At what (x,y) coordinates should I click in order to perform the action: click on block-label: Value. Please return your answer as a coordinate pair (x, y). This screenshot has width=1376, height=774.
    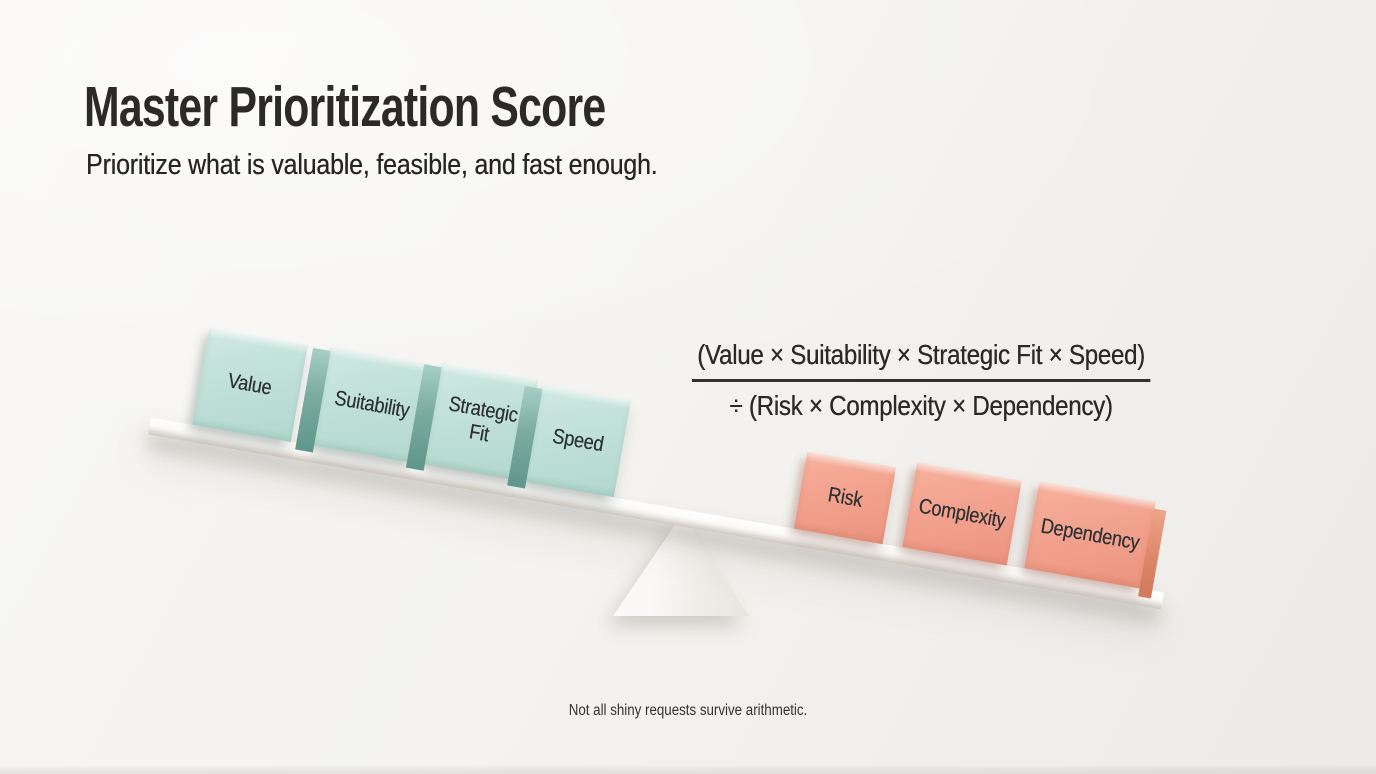
    Looking at the image, I should click on (250, 384).